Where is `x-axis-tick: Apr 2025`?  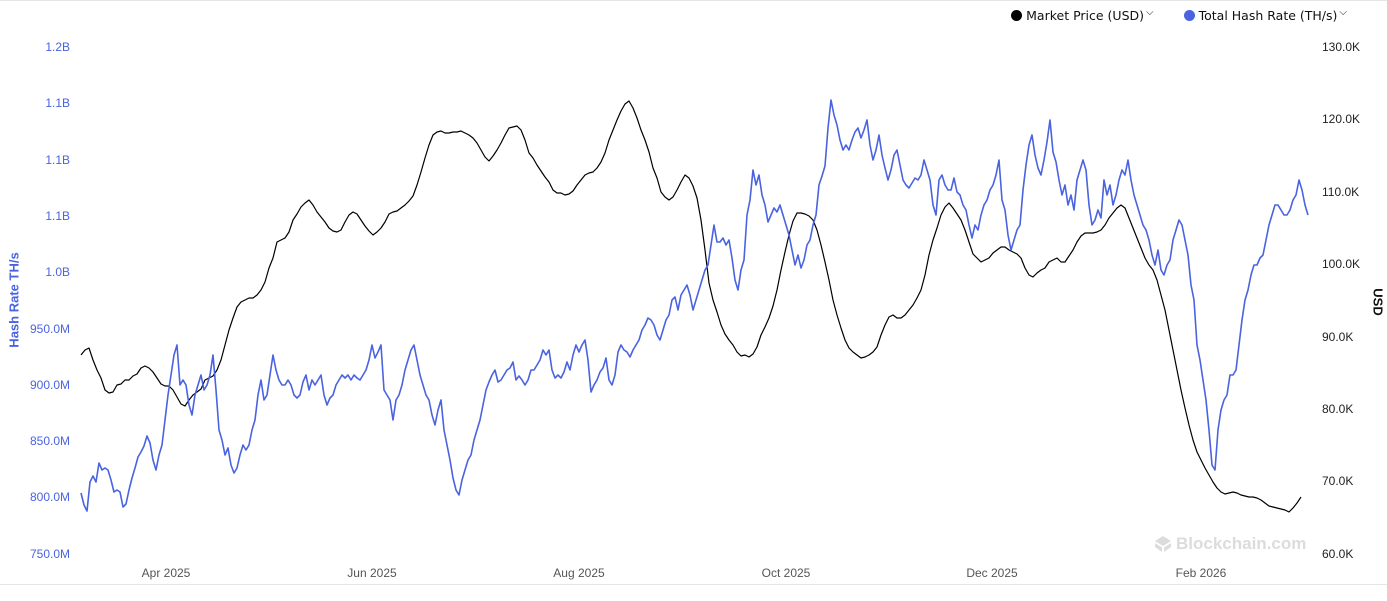 x-axis-tick: Apr 2025 is located at coordinates (166, 573).